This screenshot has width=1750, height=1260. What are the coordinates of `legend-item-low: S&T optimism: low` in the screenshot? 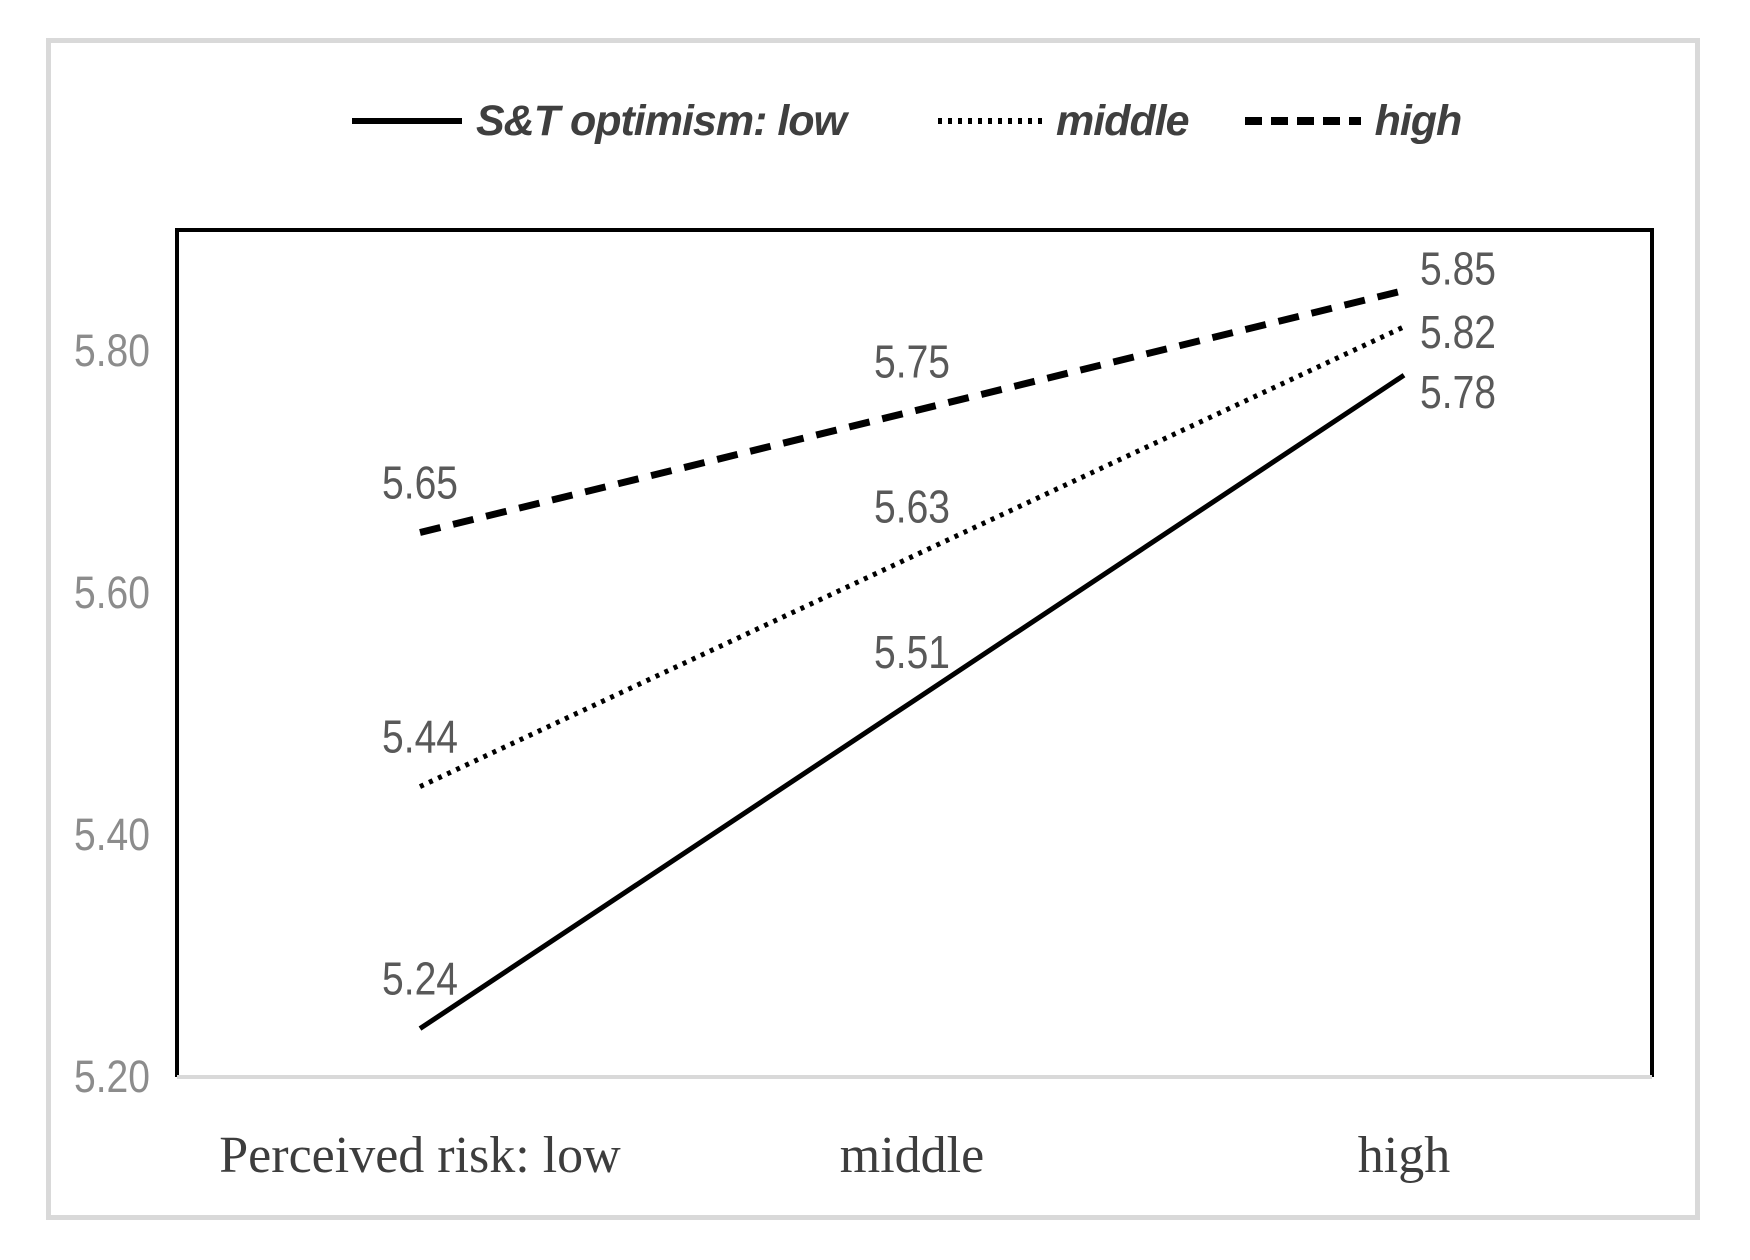 It's located at (599, 121).